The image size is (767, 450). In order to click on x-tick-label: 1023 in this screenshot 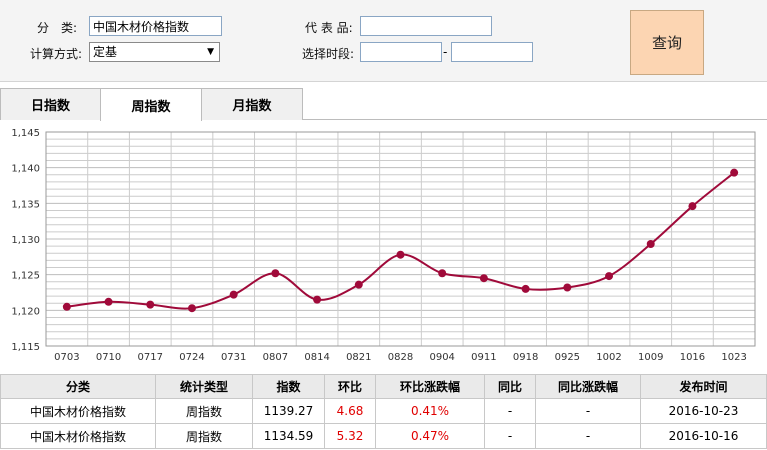, I will do `click(733, 357)`.